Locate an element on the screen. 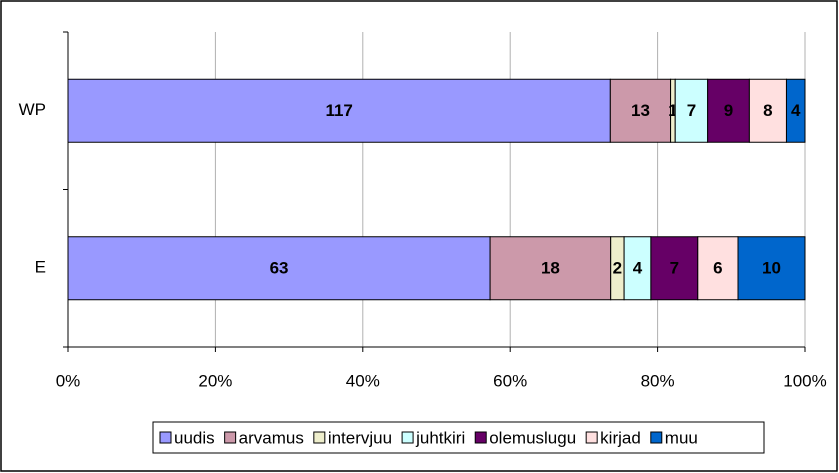  x-tick-label: 80% is located at coordinates (658, 380).